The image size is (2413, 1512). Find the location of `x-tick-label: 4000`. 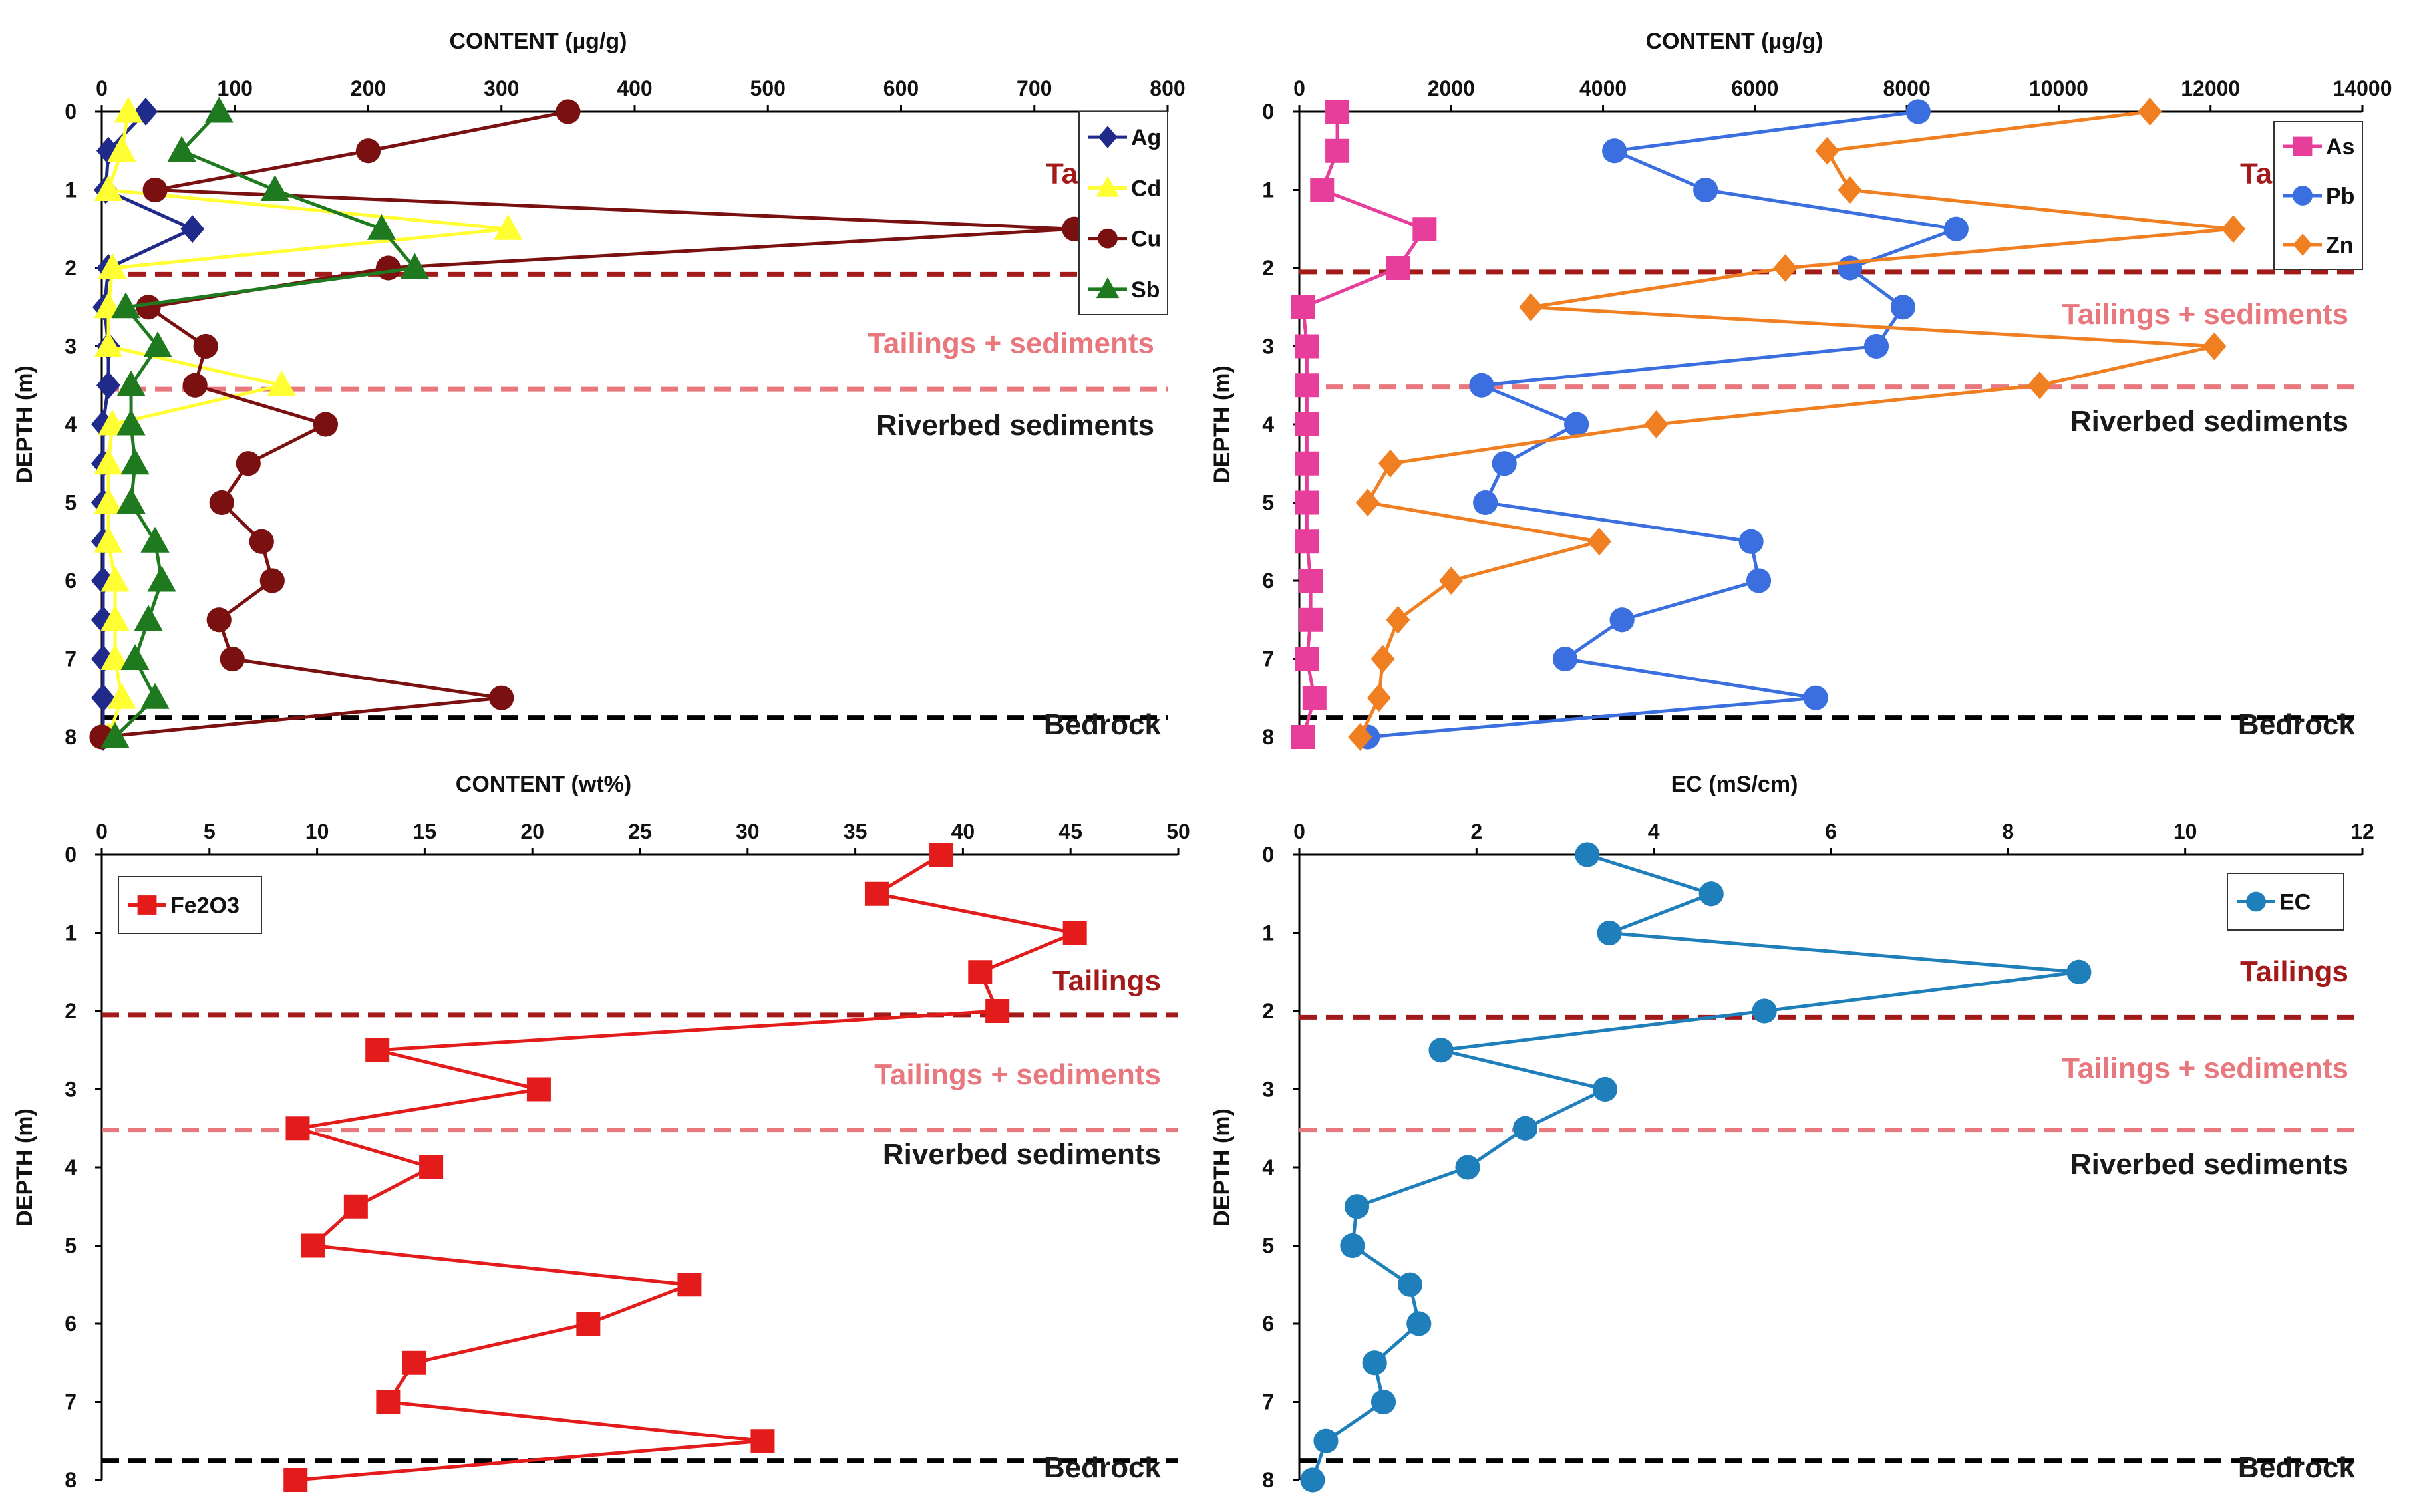

x-tick-label: 4000 is located at coordinates (1603, 88).